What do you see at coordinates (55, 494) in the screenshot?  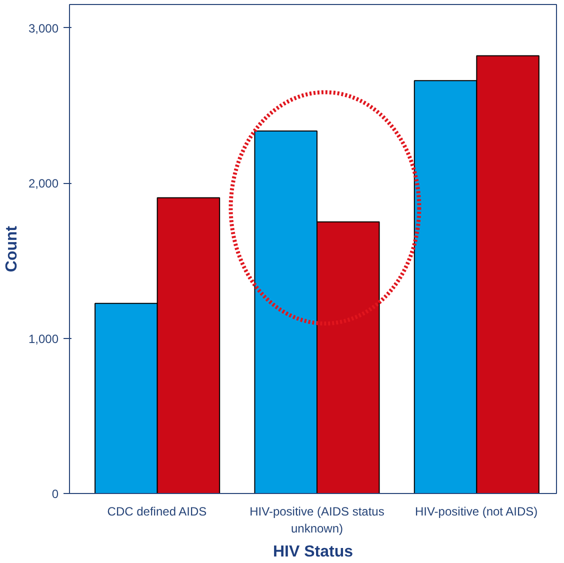 I see `y-tick-label: 0` at bounding box center [55, 494].